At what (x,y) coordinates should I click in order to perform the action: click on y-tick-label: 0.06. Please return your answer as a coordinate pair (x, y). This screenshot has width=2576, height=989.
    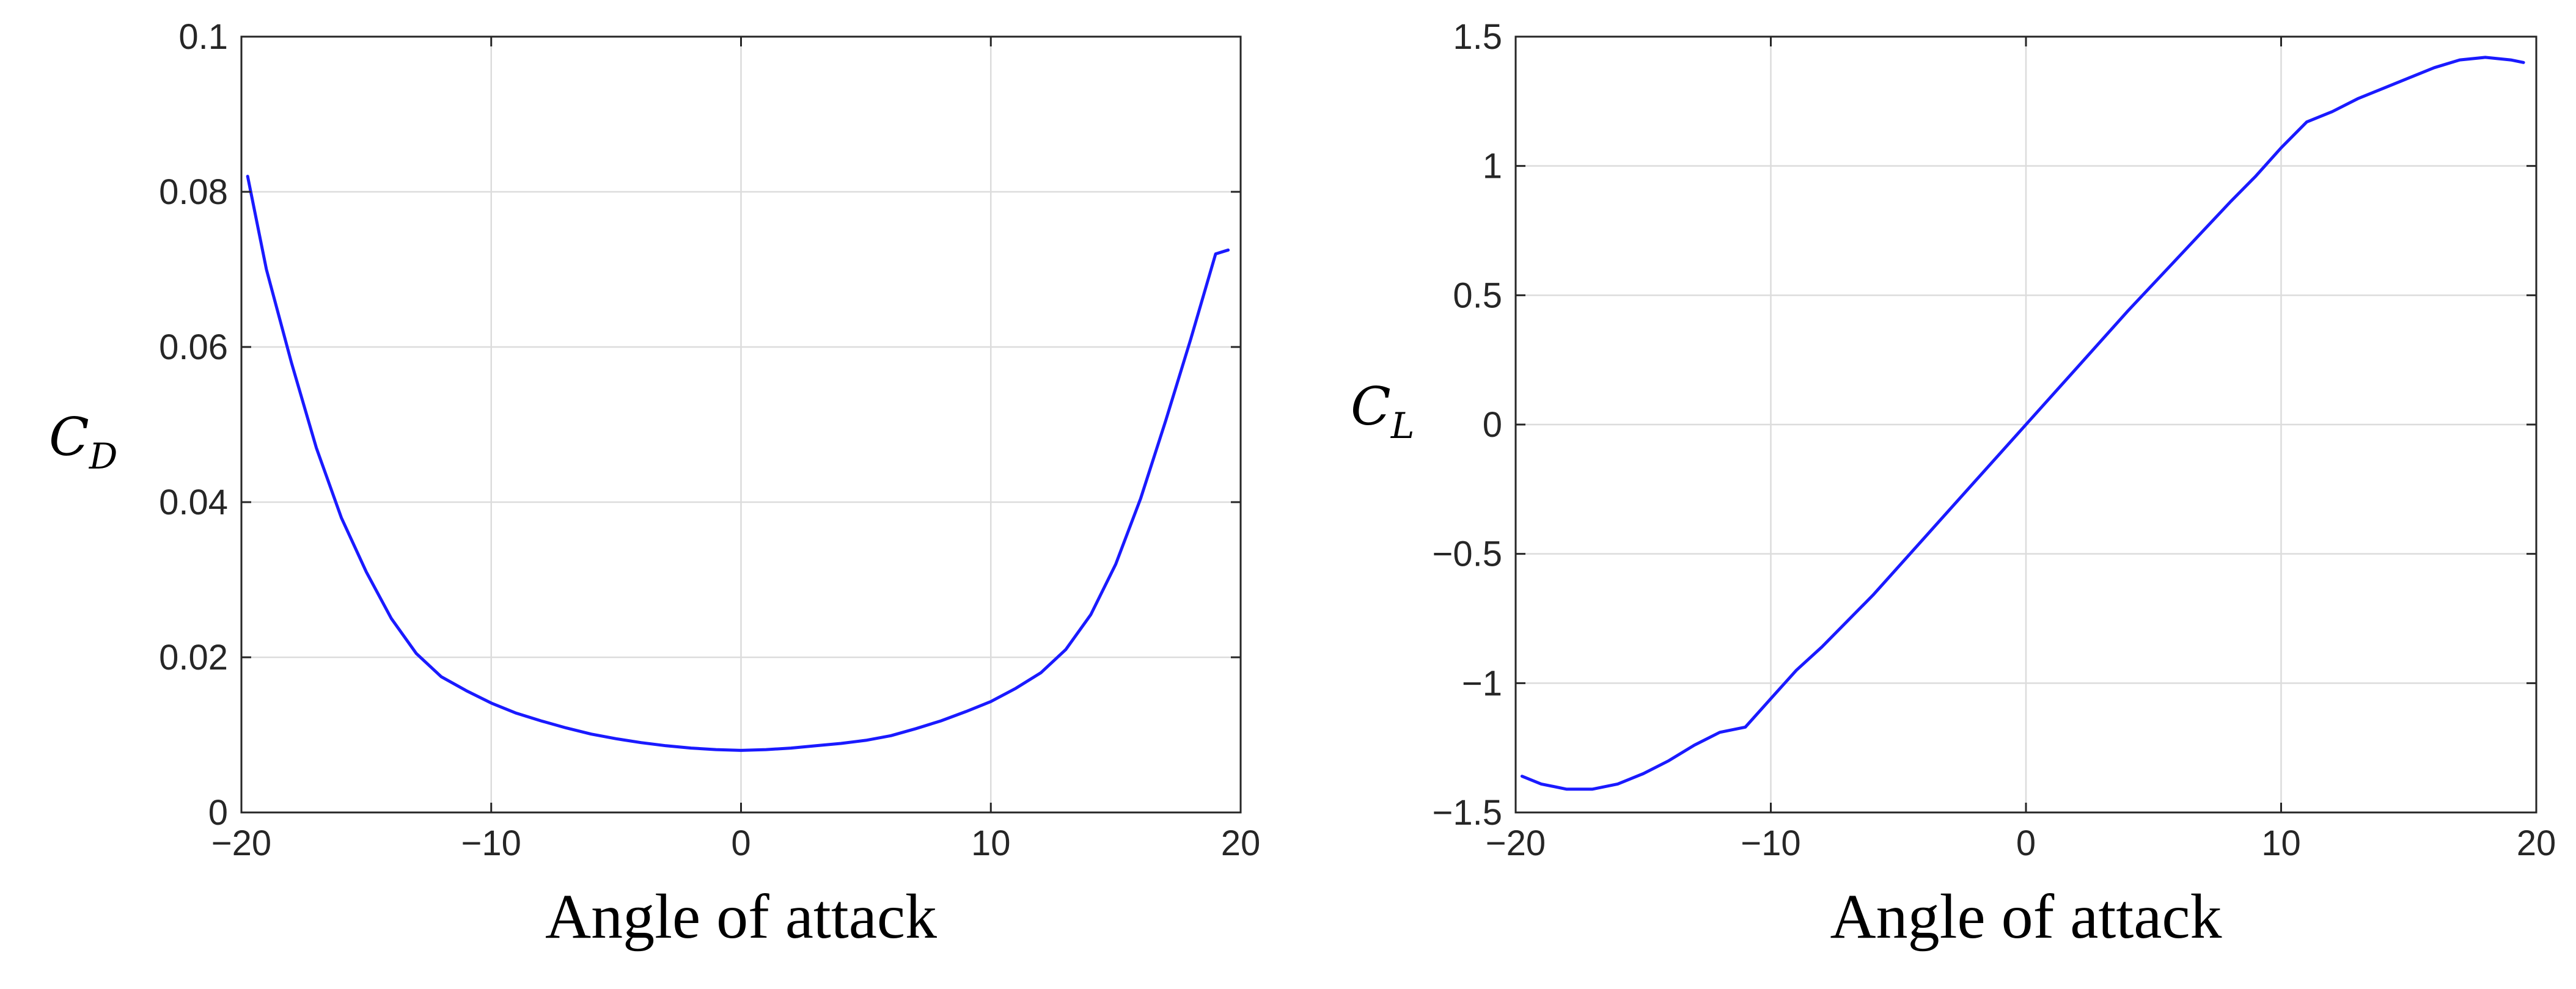
    Looking at the image, I should click on (193, 347).